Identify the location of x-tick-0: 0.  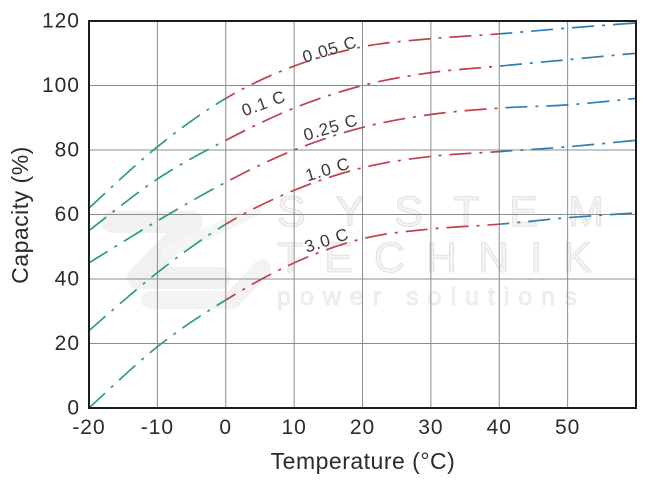
(225, 427).